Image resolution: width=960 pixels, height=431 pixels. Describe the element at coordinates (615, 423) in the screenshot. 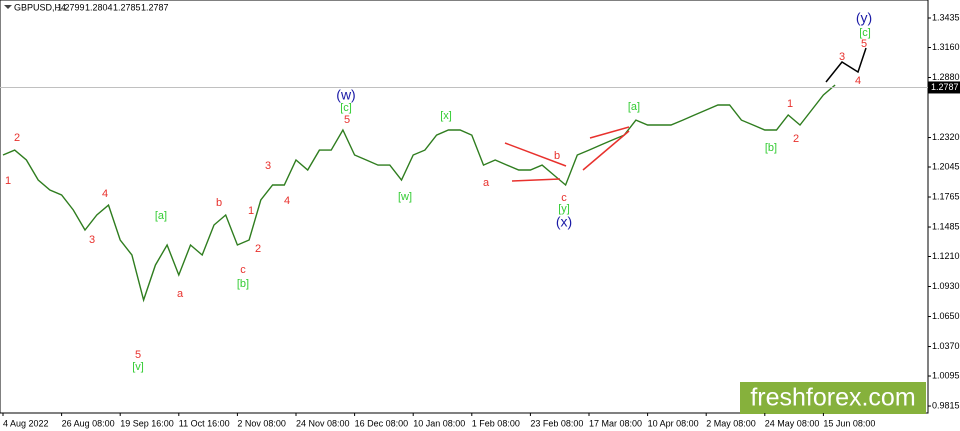

I see `x-tick-label: 17 Mar 08:00` at that location.